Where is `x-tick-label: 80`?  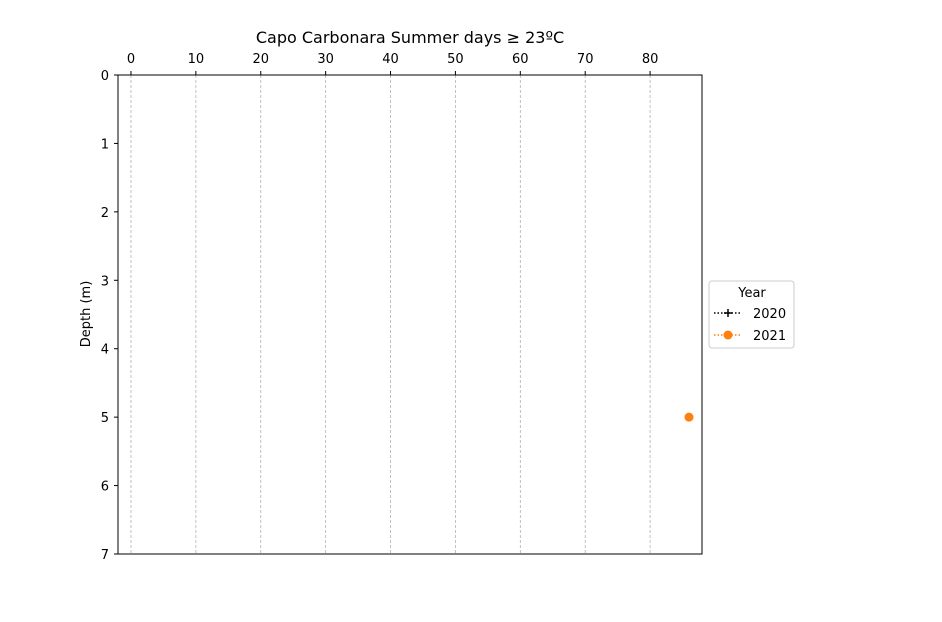
x-tick-label: 80 is located at coordinates (650, 59).